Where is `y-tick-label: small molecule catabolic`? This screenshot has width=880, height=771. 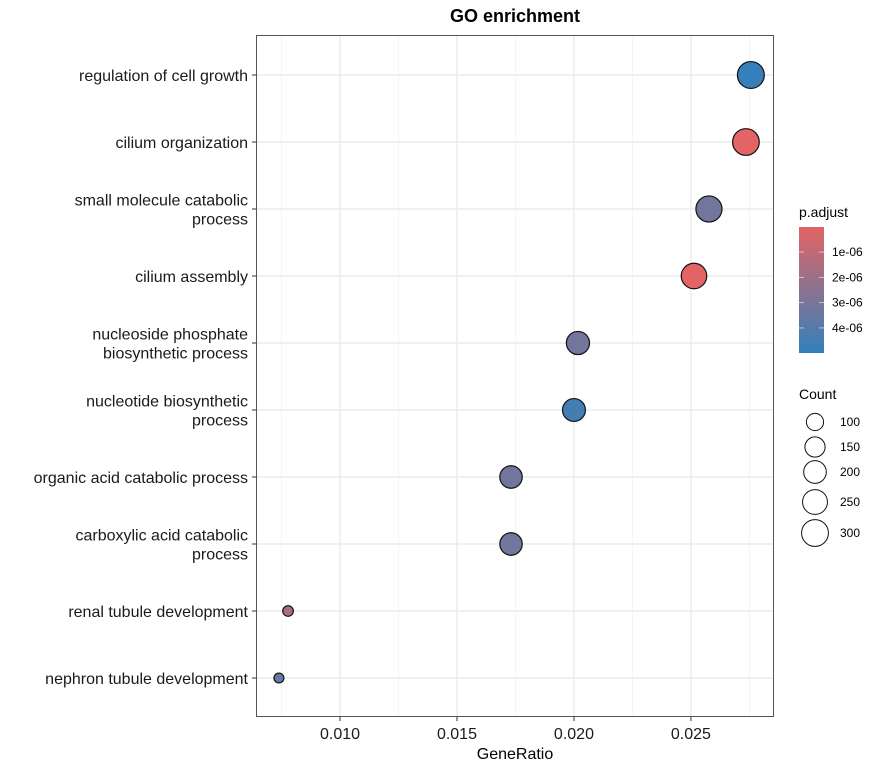
y-tick-label: small molecule catabolic is located at coordinates (161, 201).